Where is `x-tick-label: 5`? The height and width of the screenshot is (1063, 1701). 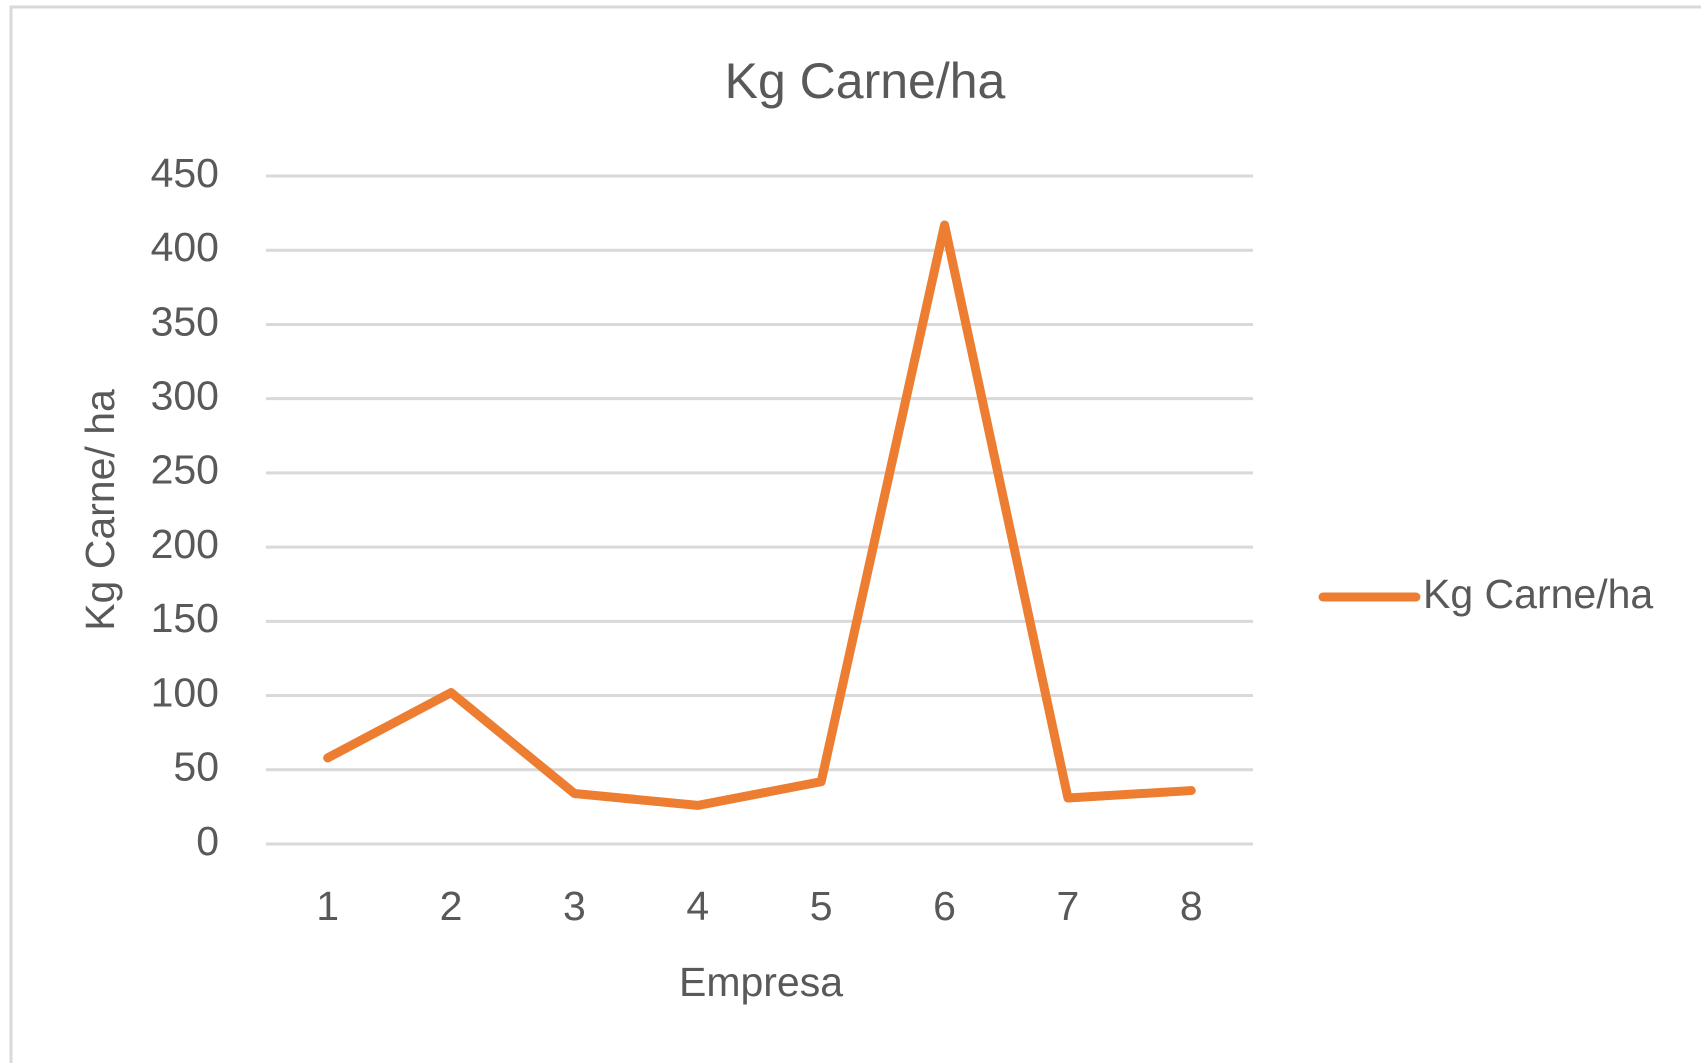 x-tick-label: 5 is located at coordinates (821, 906).